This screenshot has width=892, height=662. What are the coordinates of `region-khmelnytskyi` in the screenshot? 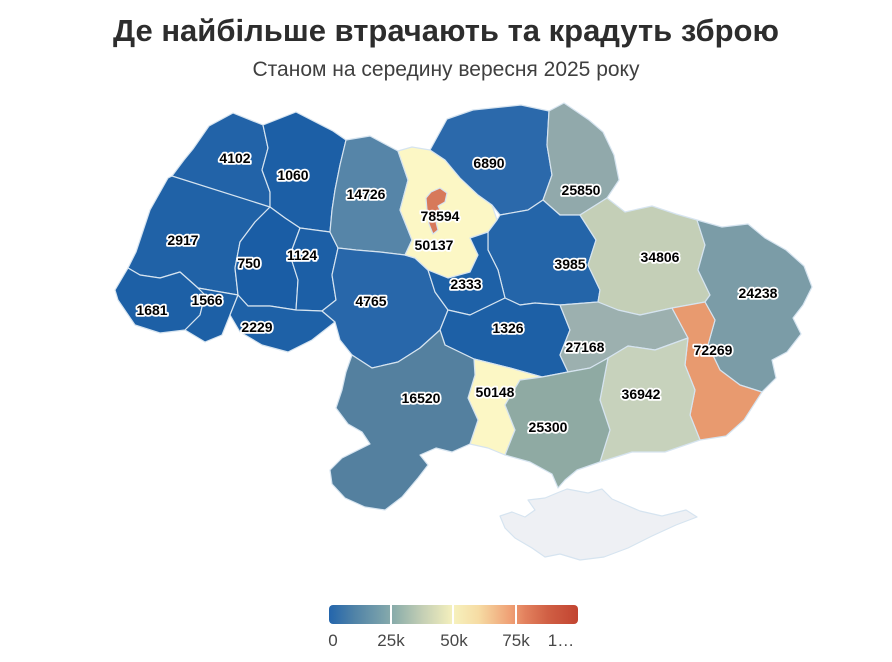 It's located at (314, 269).